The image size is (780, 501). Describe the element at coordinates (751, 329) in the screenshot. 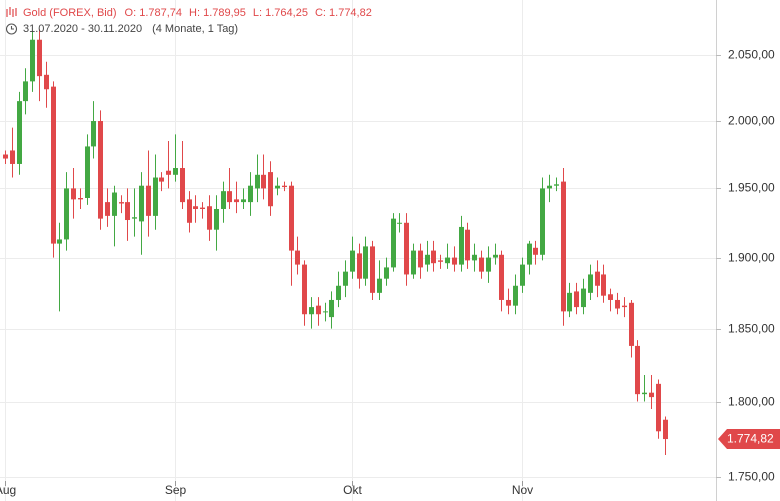

I see `y-tick-label: 1.850,00` at that location.